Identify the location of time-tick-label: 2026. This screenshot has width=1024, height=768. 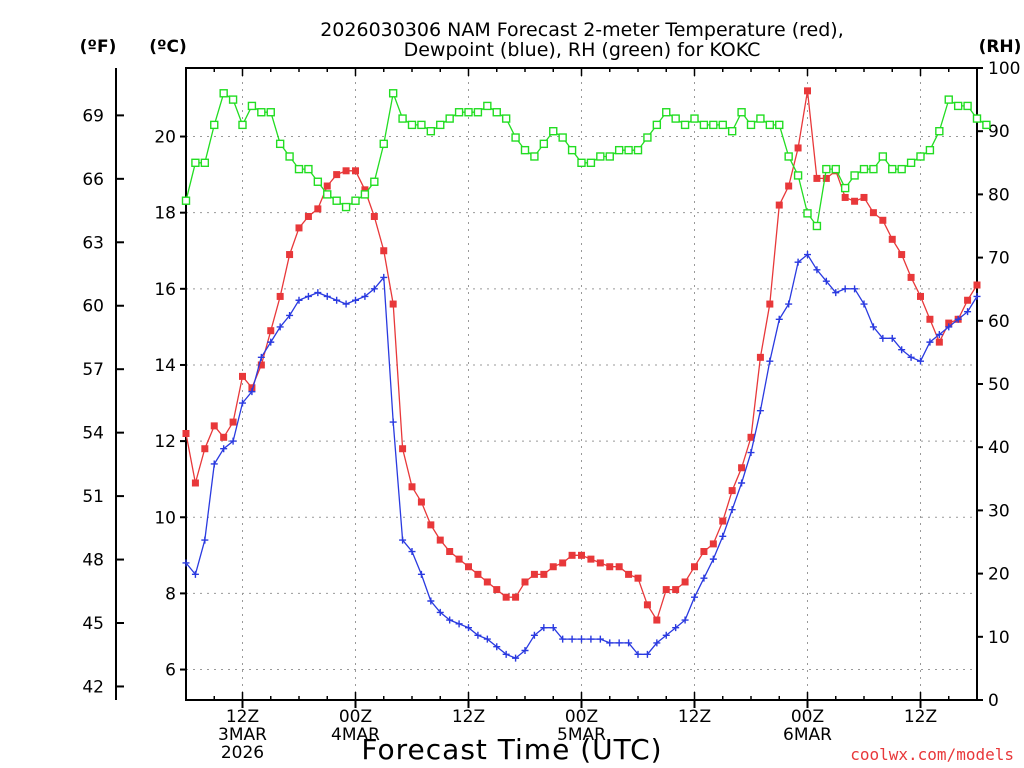
(242, 753).